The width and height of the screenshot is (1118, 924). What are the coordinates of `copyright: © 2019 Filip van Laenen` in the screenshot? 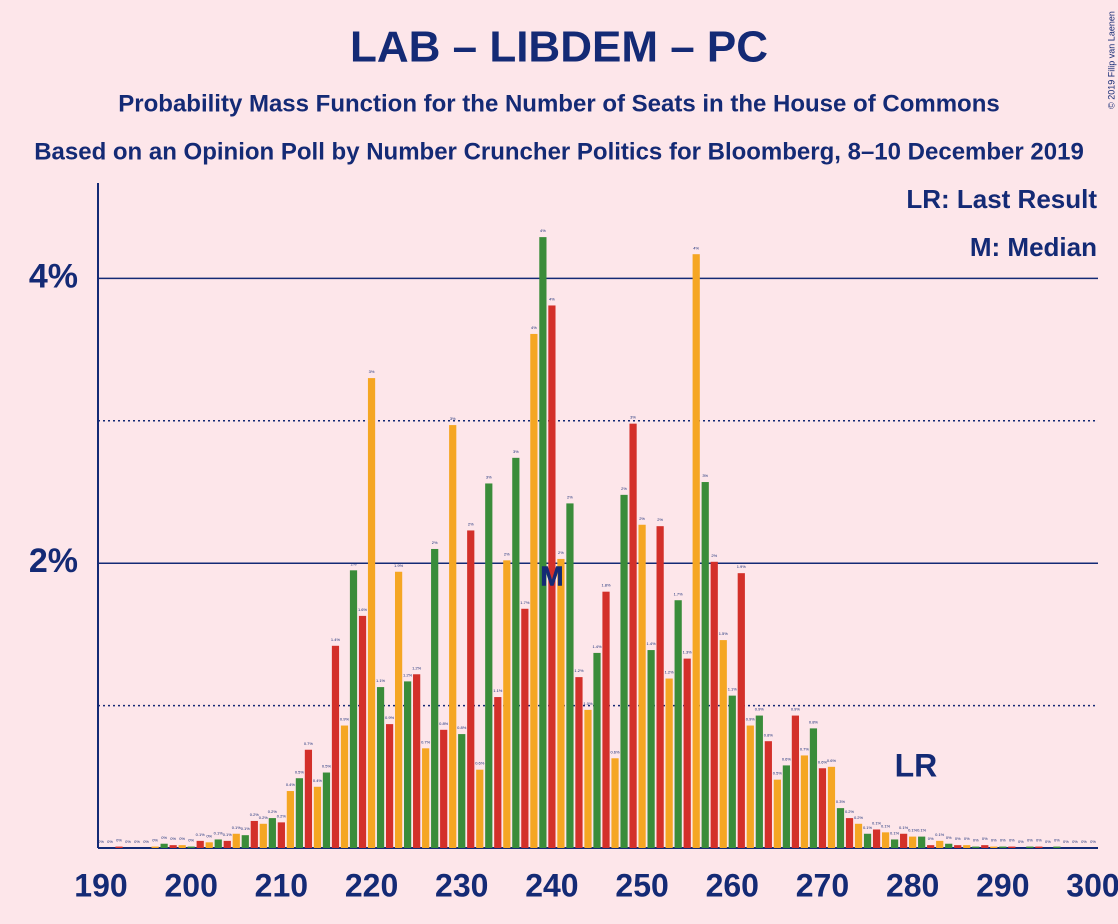 It's located at (1111, 60).